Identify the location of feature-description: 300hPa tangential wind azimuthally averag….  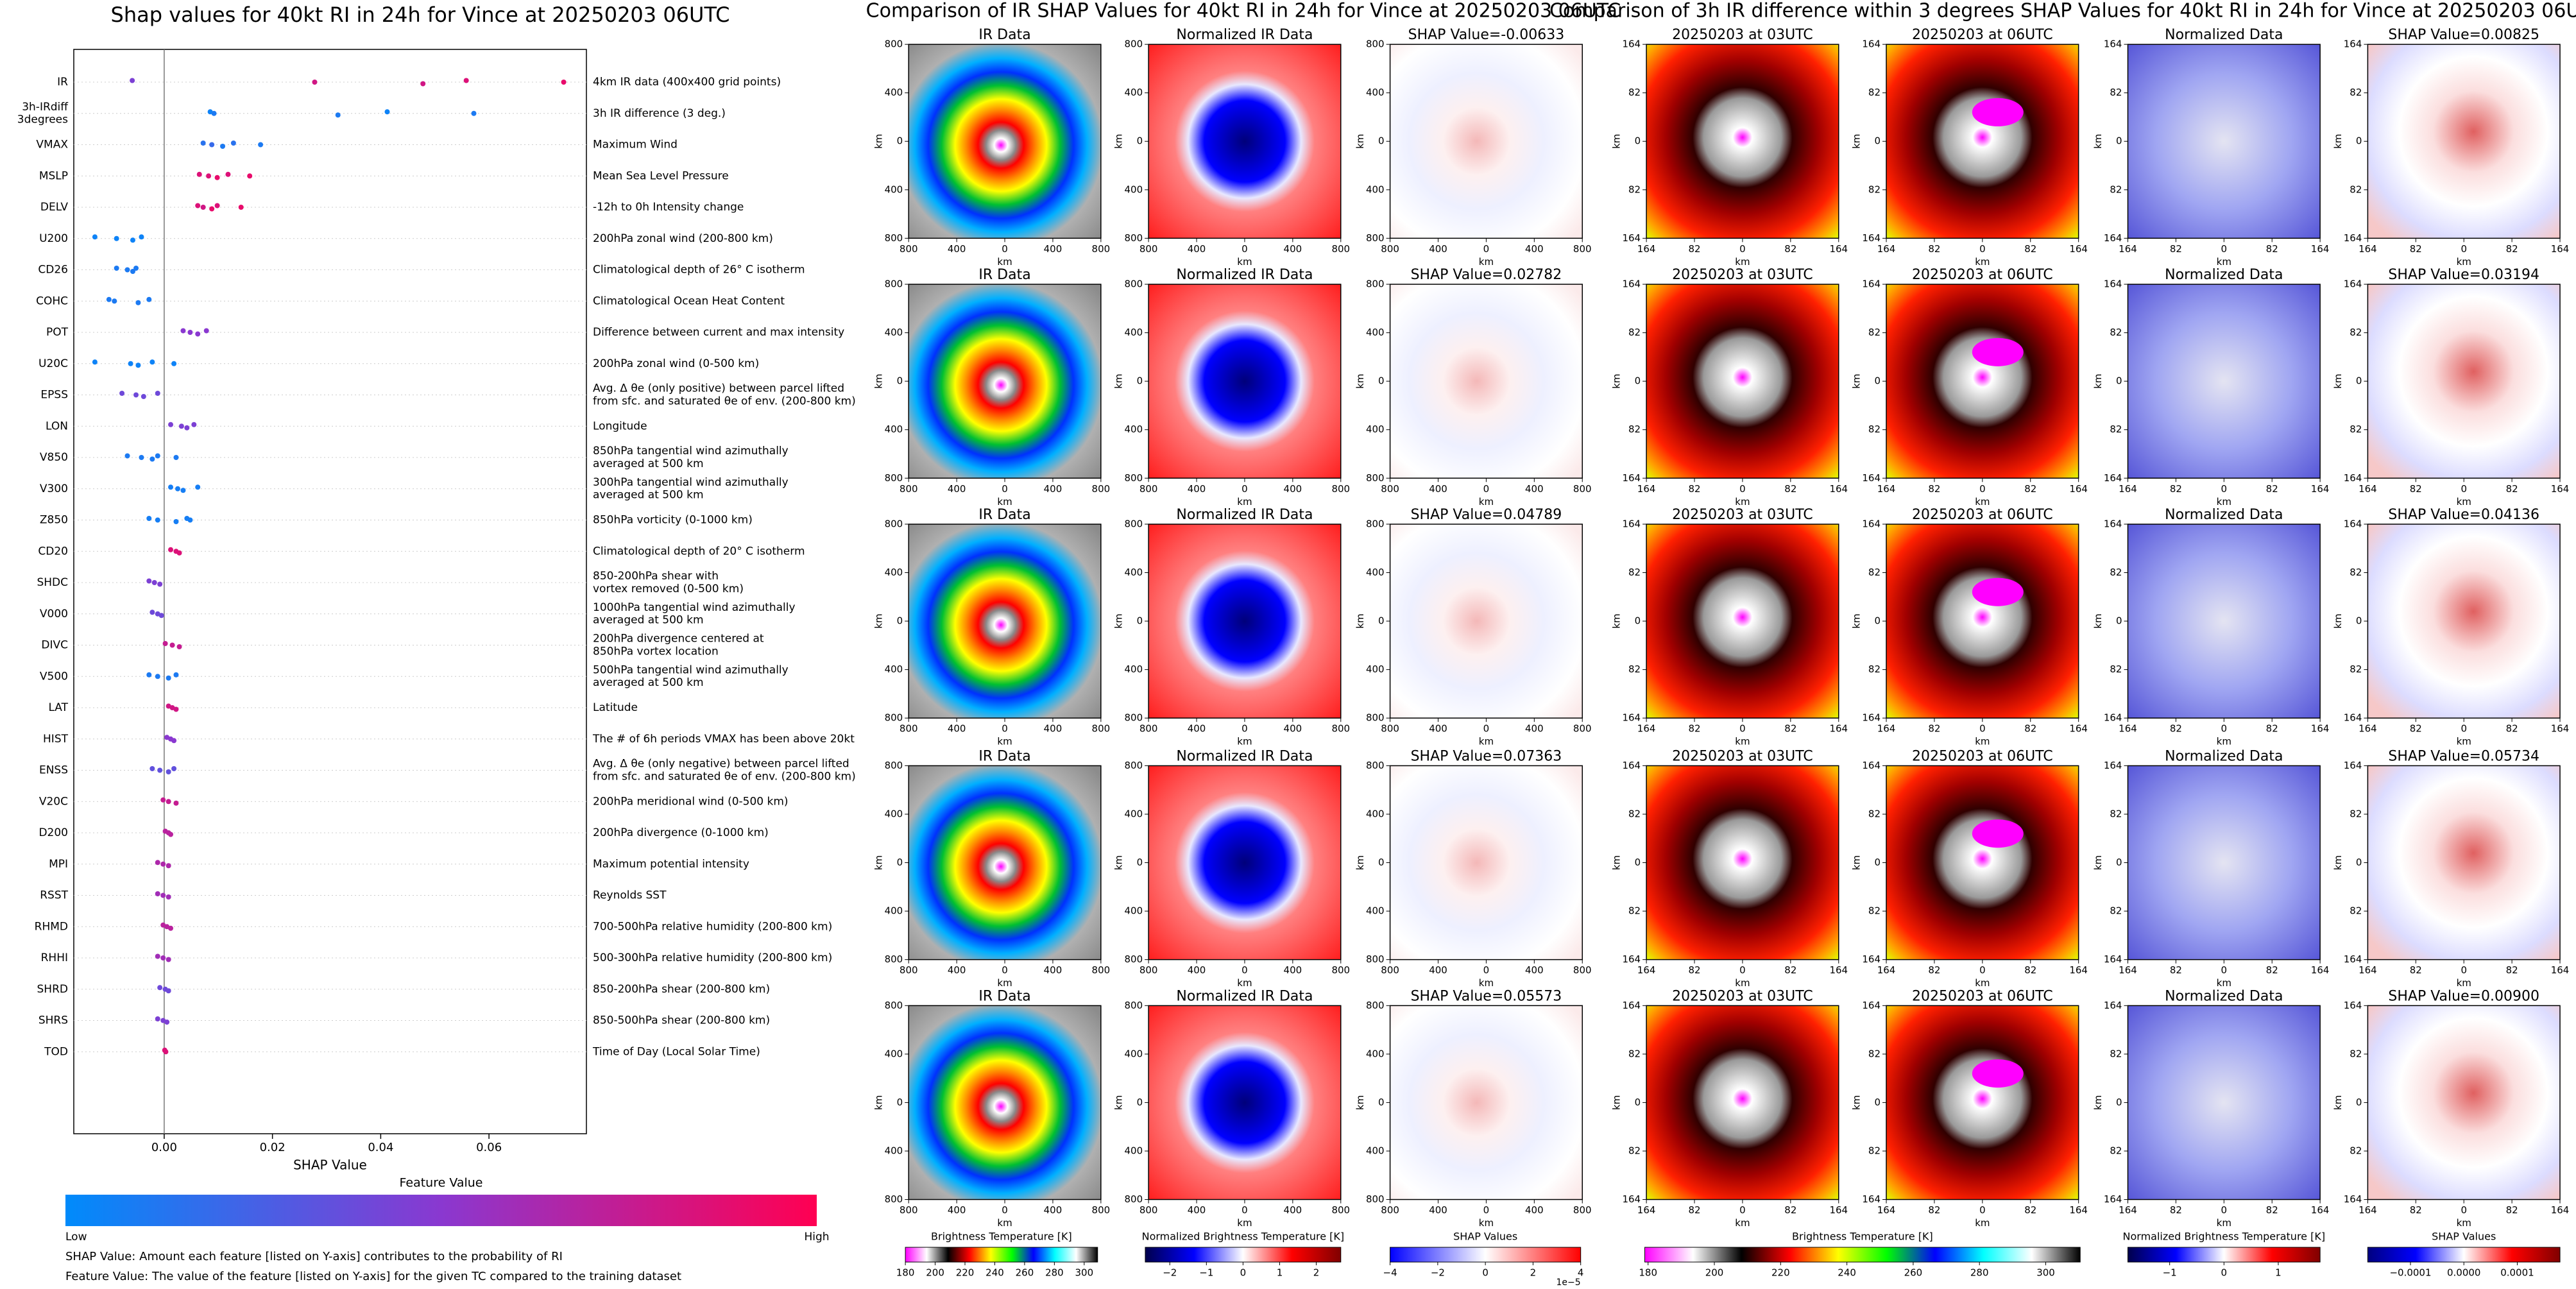
(691, 489).